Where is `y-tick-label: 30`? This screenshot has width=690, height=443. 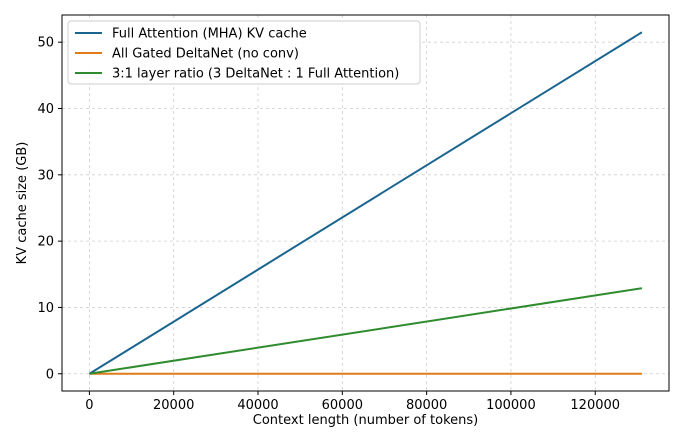 y-tick-label: 30 is located at coordinates (45, 175).